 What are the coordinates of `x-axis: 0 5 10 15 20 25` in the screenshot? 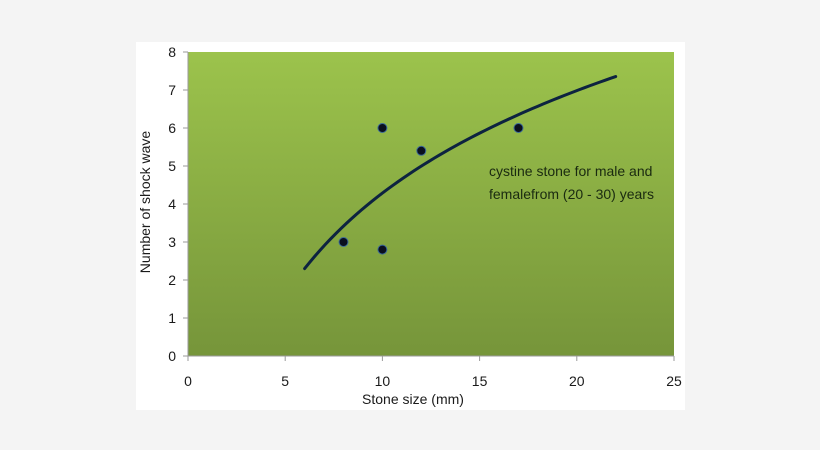 It's located at (433, 372).